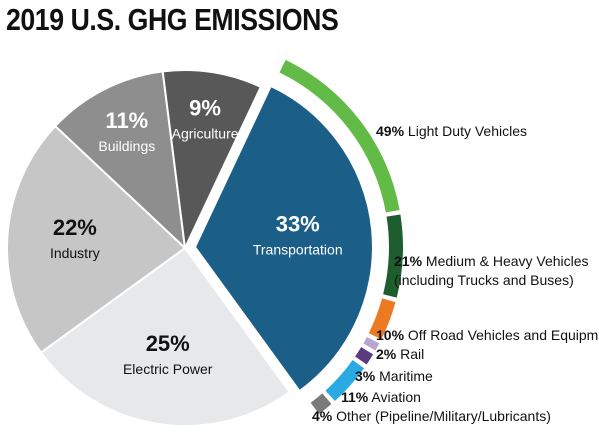 Image resolution: width=599 pixels, height=440 pixels. I want to click on slice-name-buildings: Buildings, so click(126, 146).